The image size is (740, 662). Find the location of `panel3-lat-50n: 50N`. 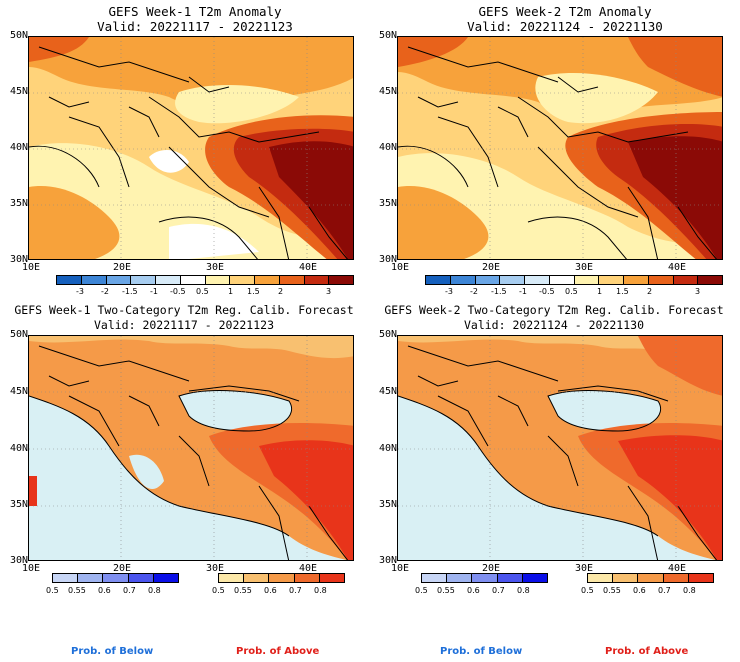

panel3-lat-50n: 50N is located at coordinates (18, 334).